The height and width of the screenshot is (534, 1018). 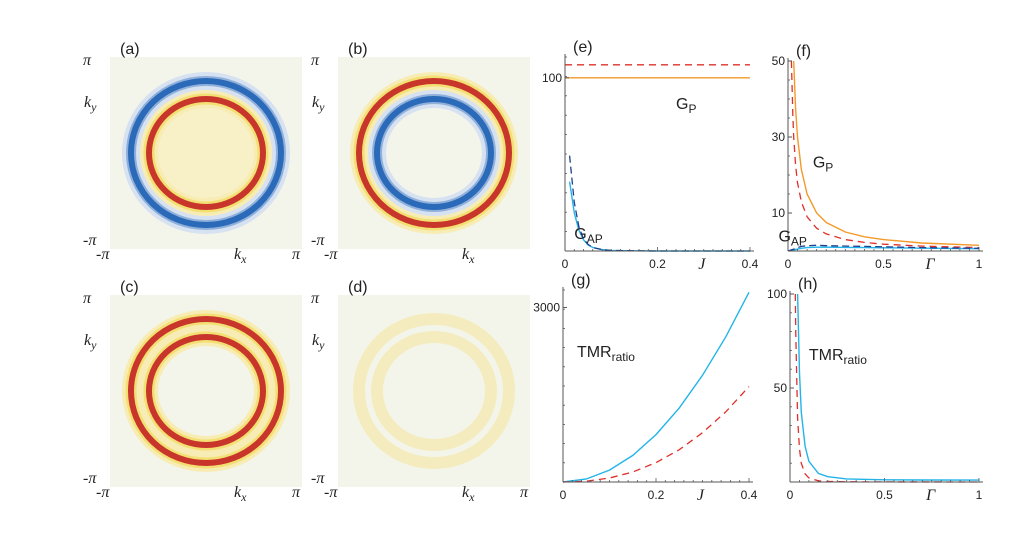 I want to click on heatmap-background, so click(x=434, y=391).